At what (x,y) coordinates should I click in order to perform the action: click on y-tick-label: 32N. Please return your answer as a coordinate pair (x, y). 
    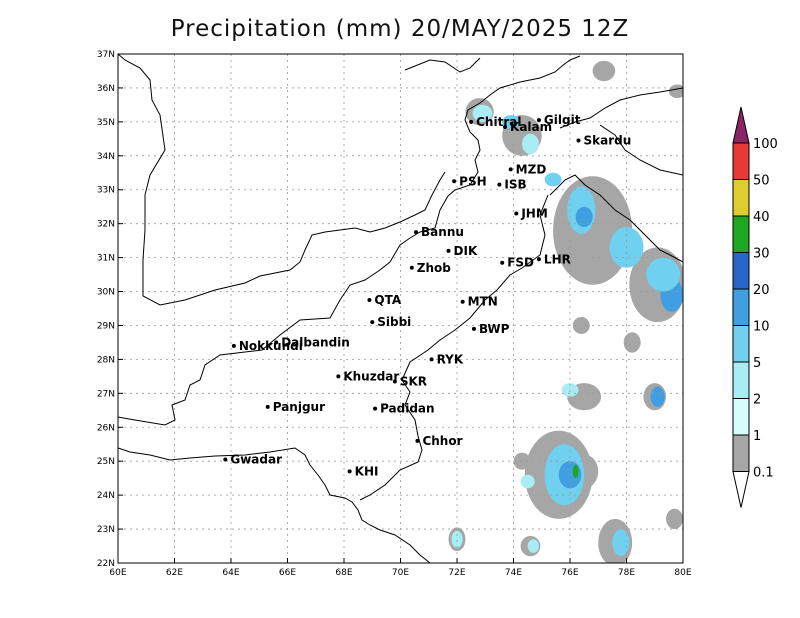
    Looking at the image, I should click on (106, 225).